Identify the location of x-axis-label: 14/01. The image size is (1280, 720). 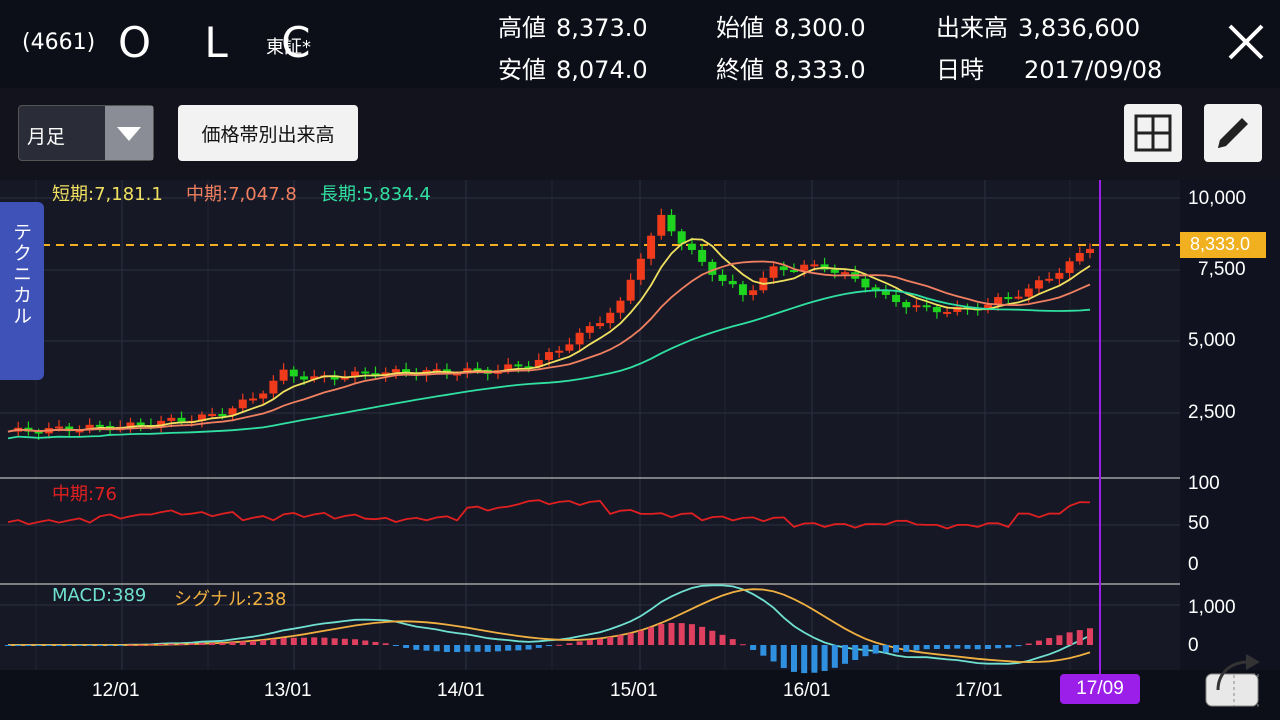
(461, 690).